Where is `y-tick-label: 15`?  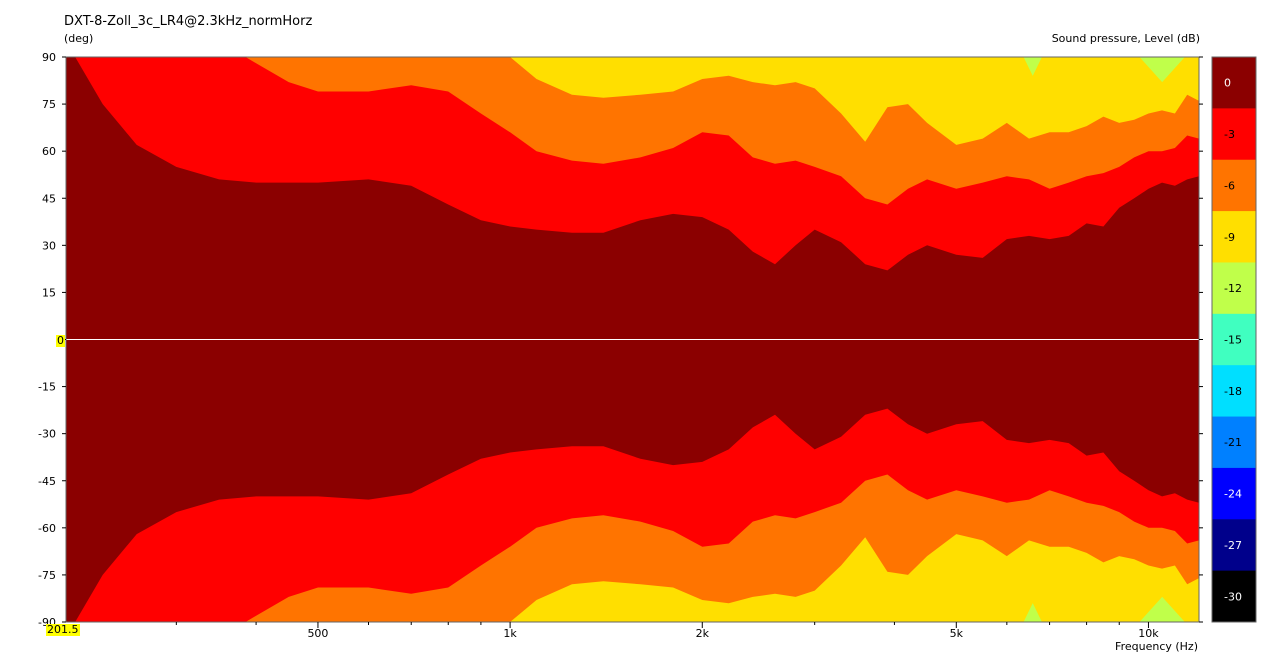
y-tick-label: 15 is located at coordinates (49, 292).